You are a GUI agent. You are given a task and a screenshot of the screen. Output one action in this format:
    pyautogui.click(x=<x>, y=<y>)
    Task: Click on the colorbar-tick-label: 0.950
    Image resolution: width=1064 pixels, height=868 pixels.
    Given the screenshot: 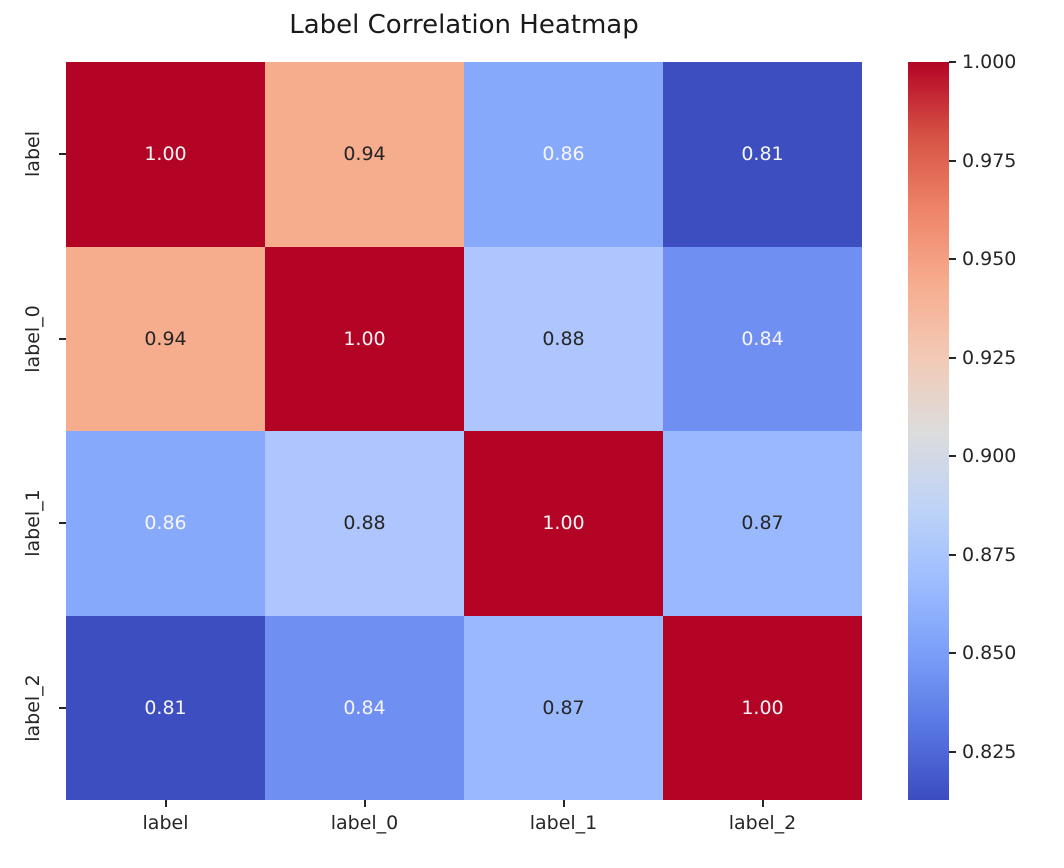 What is the action you would take?
    pyautogui.click(x=989, y=259)
    